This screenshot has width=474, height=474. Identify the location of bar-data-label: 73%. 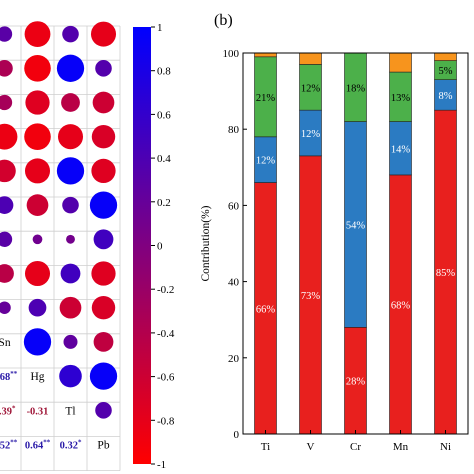
(311, 296).